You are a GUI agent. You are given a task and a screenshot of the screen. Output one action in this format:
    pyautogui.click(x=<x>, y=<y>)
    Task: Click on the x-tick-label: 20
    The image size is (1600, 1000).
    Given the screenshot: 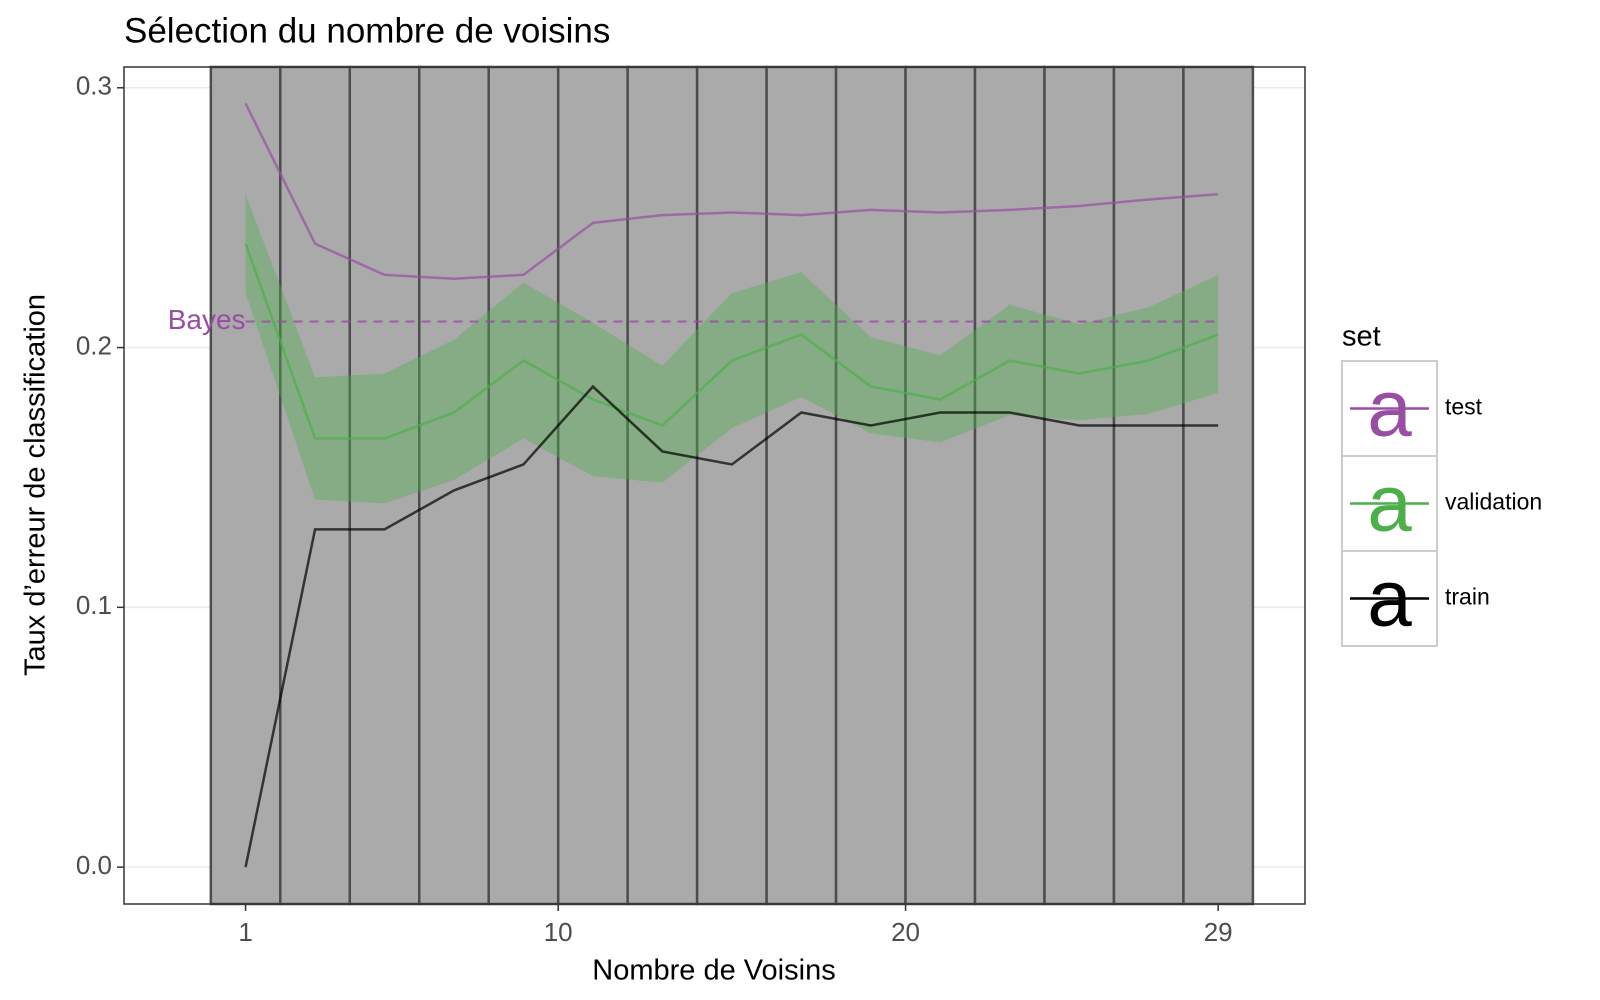 What is the action you would take?
    pyautogui.click(x=905, y=932)
    